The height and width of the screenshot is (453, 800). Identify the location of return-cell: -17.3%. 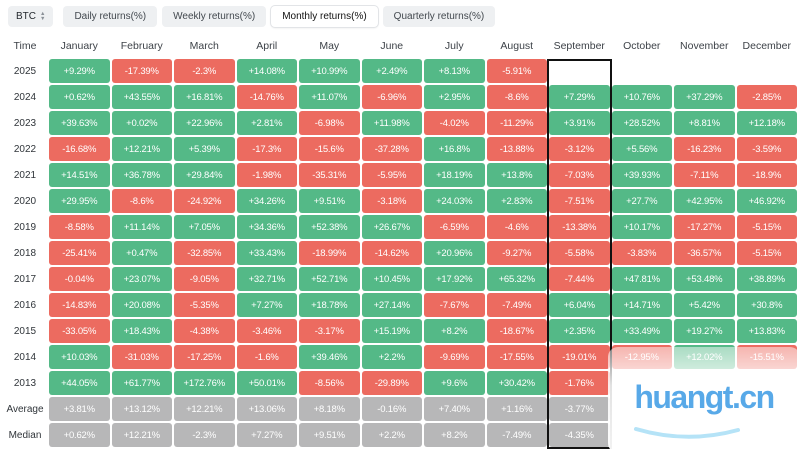
(266, 149).